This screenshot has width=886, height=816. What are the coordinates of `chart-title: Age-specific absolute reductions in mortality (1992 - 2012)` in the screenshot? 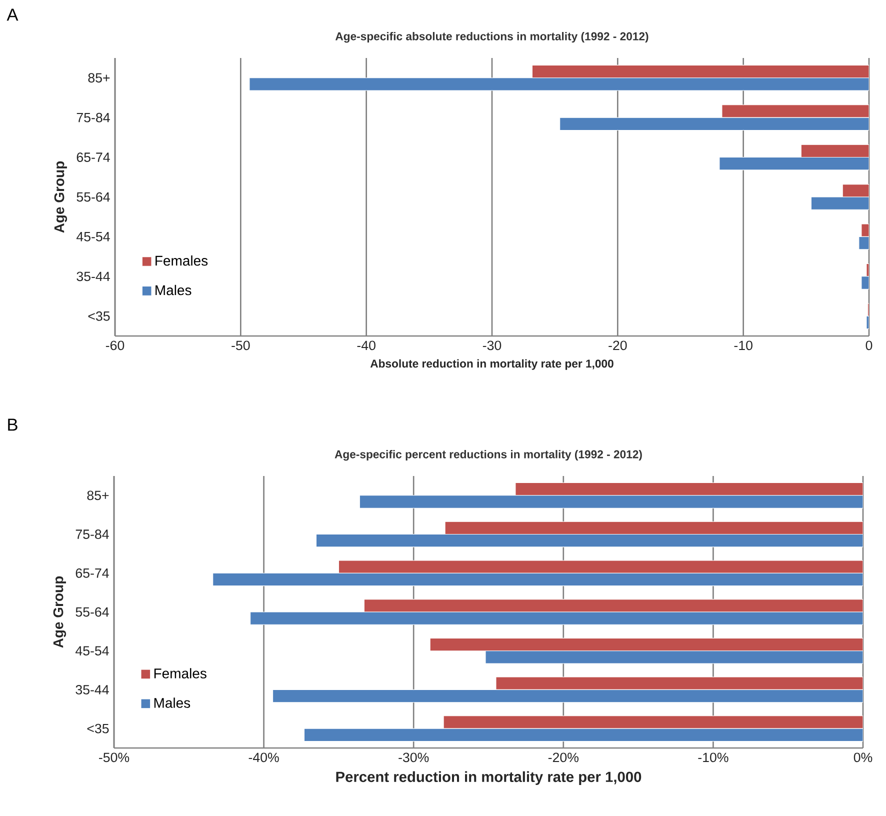 It's located at (491, 37).